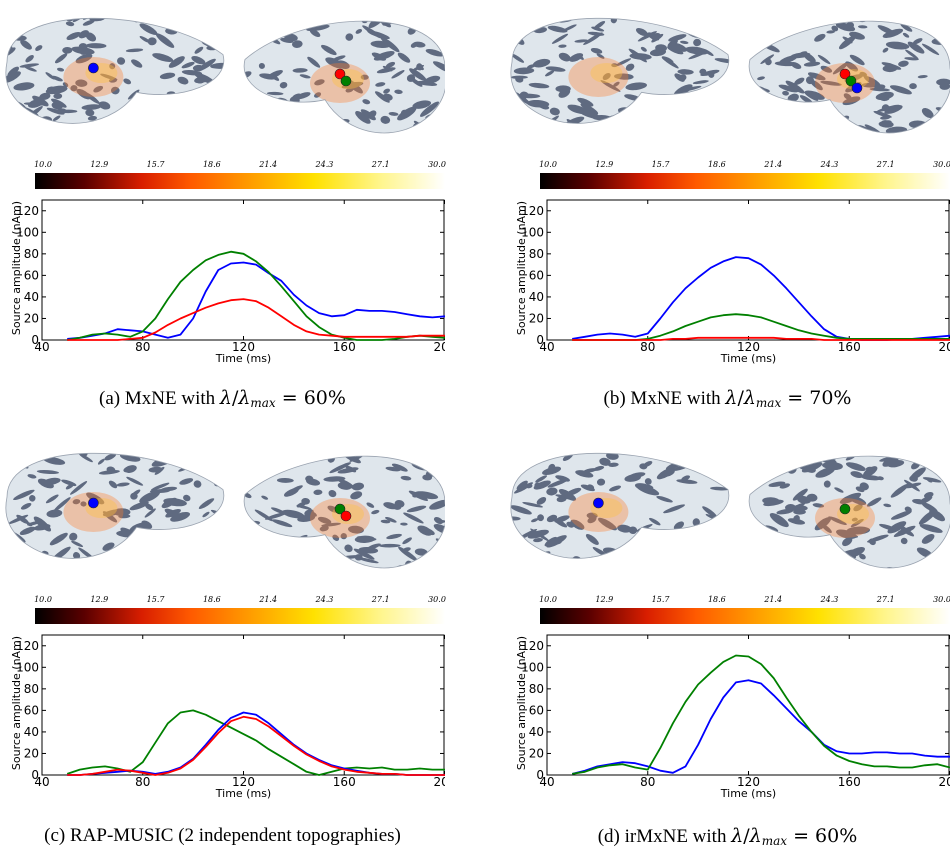 The height and width of the screenshot is (858, 950). Describe the element at coordinates (662, 398) in the screenshot. I see `caption-prefix: (b) MxNE with` at that location.